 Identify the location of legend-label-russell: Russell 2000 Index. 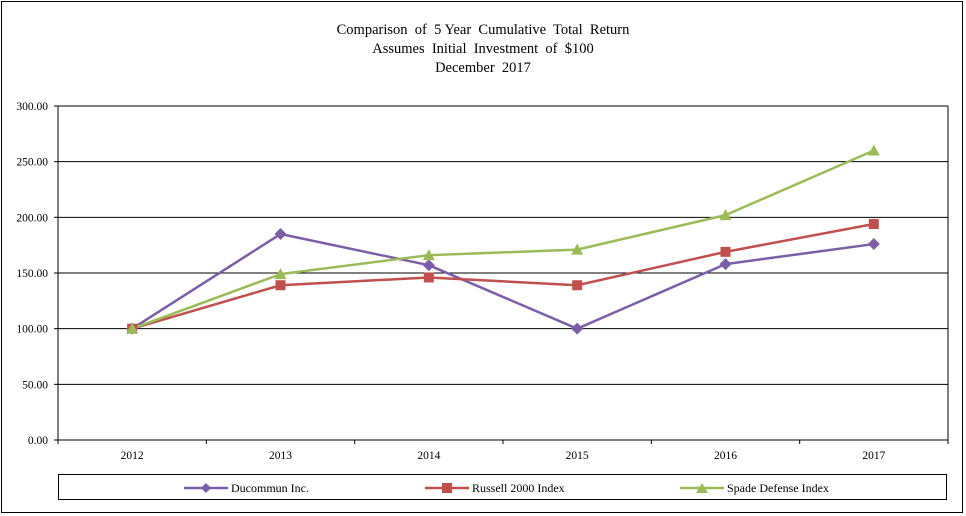
(518, 487).